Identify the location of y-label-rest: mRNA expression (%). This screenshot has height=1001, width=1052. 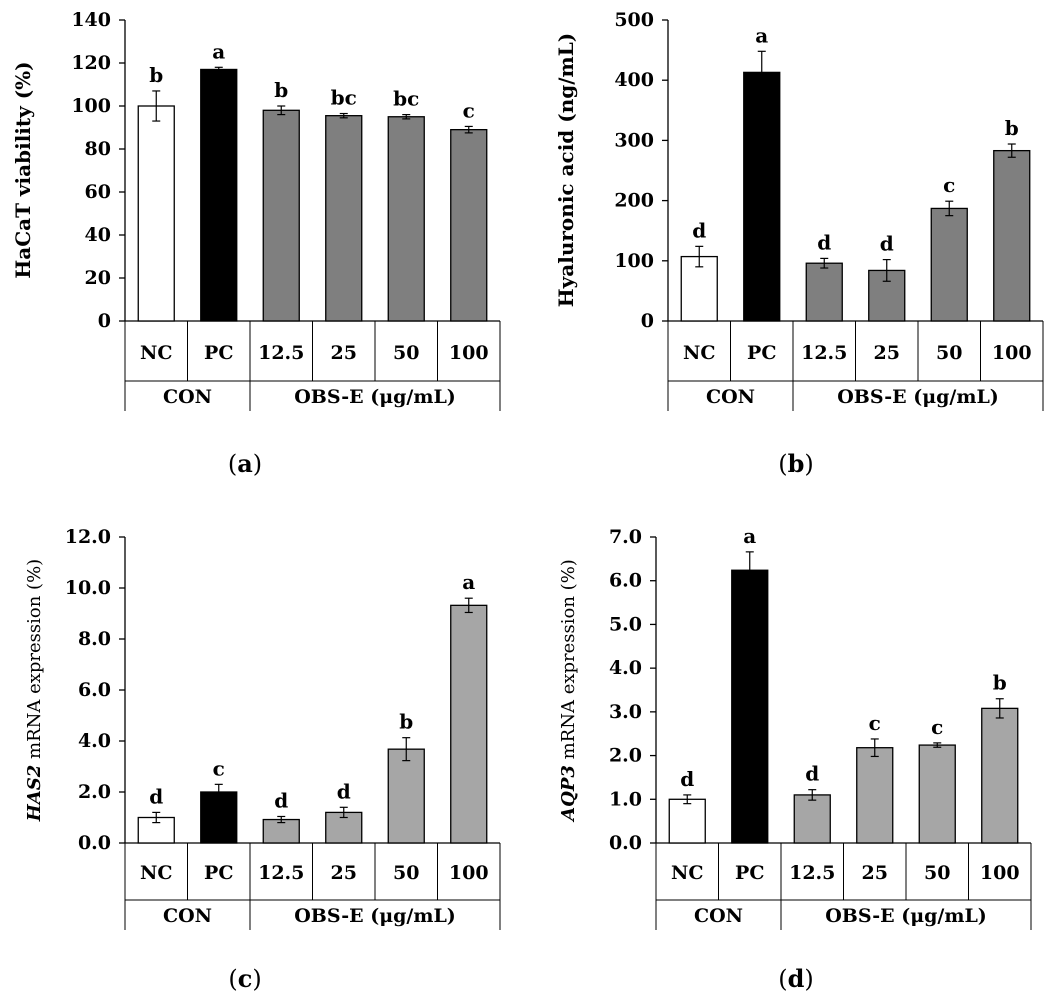
(568, 662).